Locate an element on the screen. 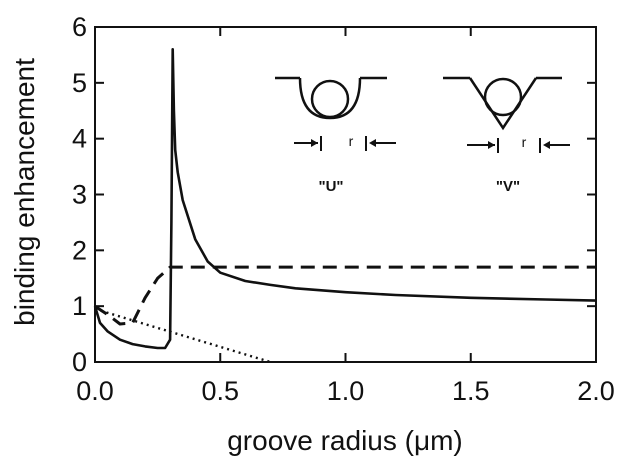 This screenshot has height=459, width=622. y-tick-label: 4 is located at coordinates (79, 139).